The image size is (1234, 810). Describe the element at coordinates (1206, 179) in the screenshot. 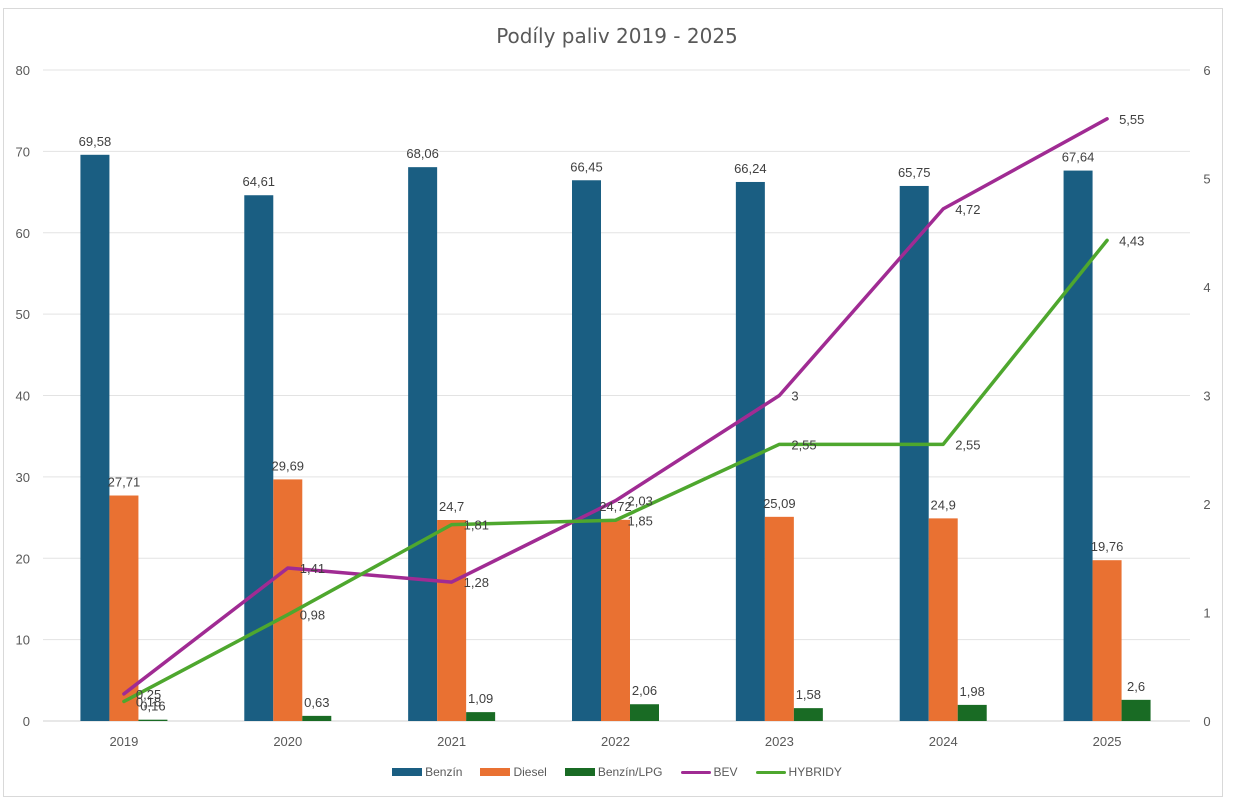

I see `y-right-tick-label: 5` at that location.